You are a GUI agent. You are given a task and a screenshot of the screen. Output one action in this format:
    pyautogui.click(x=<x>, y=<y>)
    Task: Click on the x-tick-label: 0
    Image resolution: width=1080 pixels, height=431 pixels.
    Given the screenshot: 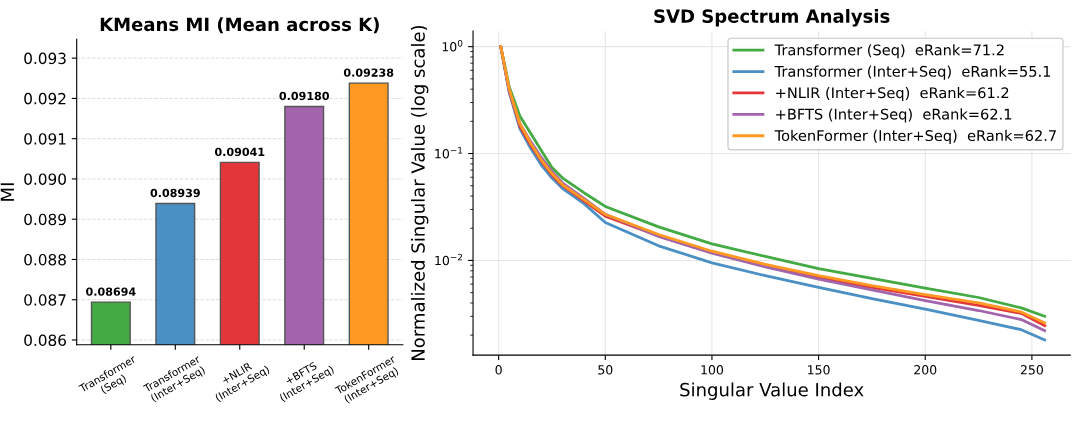 What is the action you would take?
    pyautogui.click(x=498, y=370)
    